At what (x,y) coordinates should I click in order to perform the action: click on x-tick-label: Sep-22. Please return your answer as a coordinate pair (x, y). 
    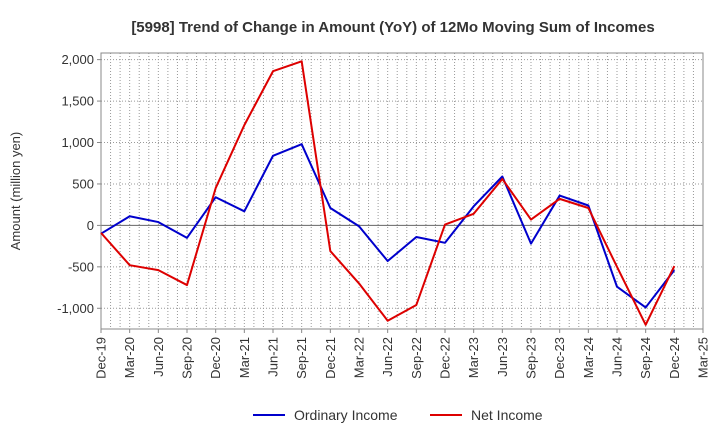
    Looking at the image, I should click on (416, 358).